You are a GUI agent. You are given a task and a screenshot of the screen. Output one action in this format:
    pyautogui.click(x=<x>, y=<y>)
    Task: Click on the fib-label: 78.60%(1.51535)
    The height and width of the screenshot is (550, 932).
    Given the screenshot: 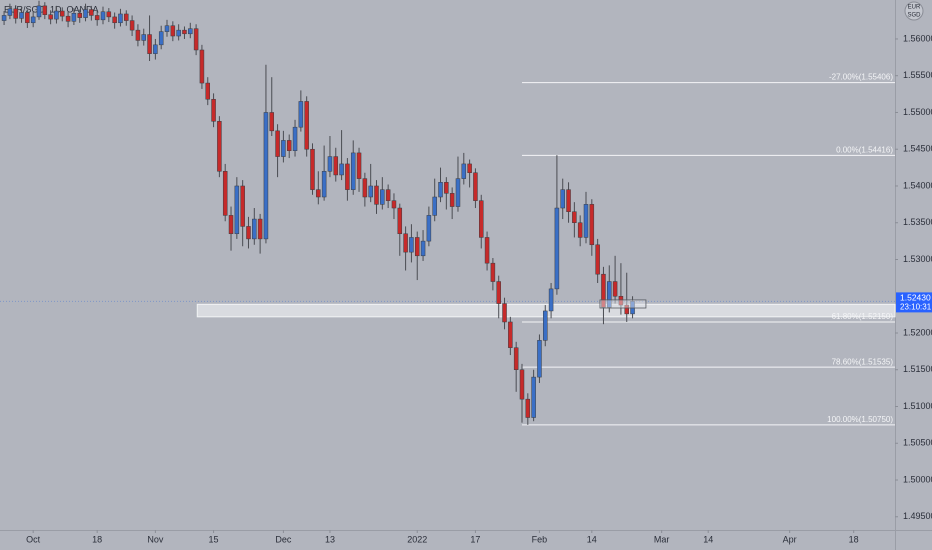 What is the action you would take?
    pyautogui.click(x=863, y=361)
    